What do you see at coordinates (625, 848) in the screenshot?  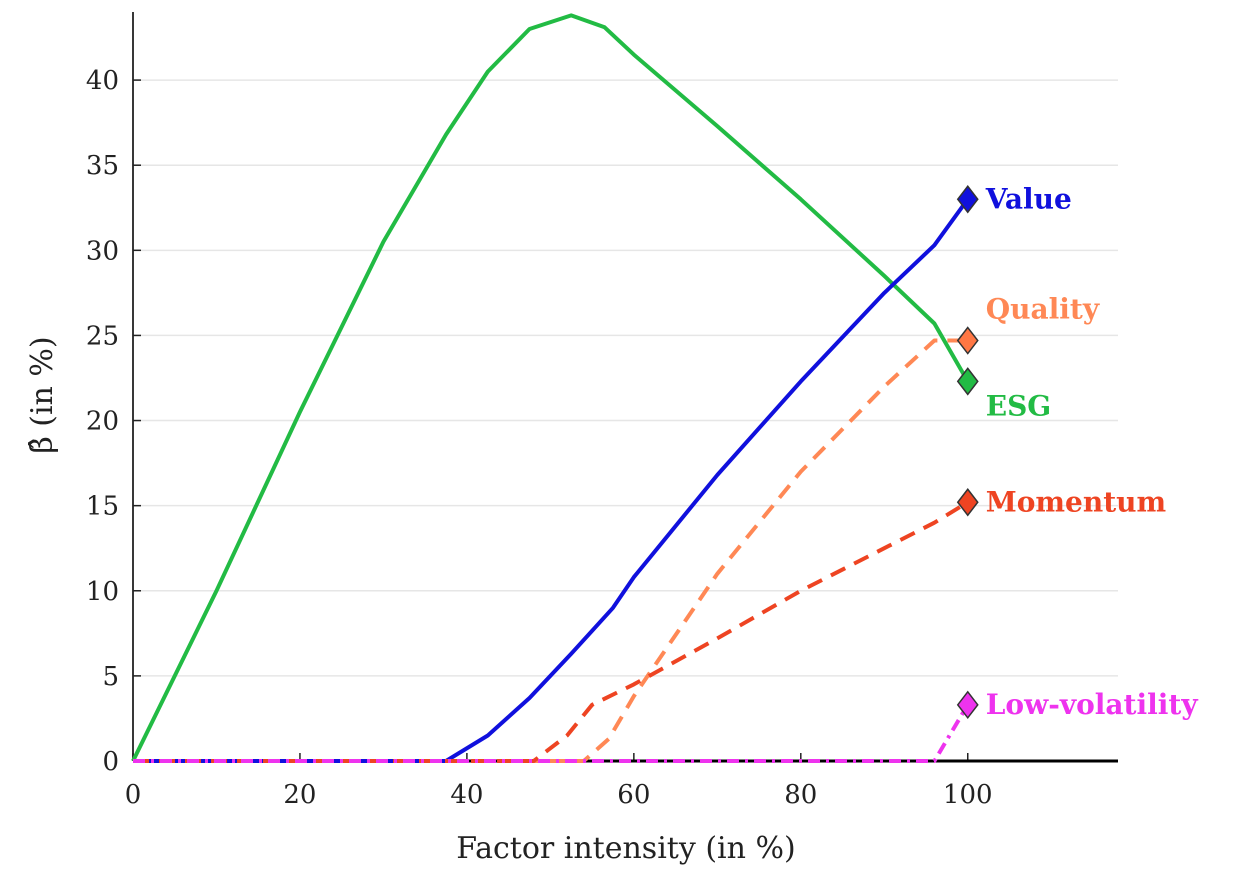 I see `x-axis-title: Factor intensity (in %)` at bounding box center [625, 848].